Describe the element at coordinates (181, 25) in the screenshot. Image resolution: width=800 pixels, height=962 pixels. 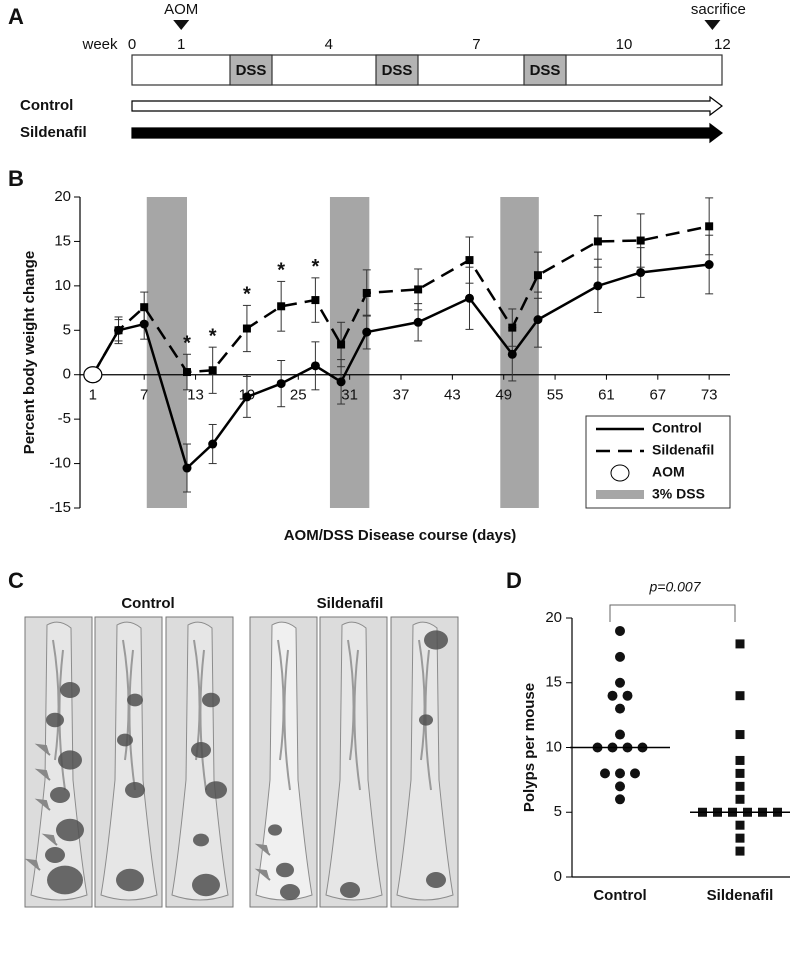
I see `aom-marker` at that location.